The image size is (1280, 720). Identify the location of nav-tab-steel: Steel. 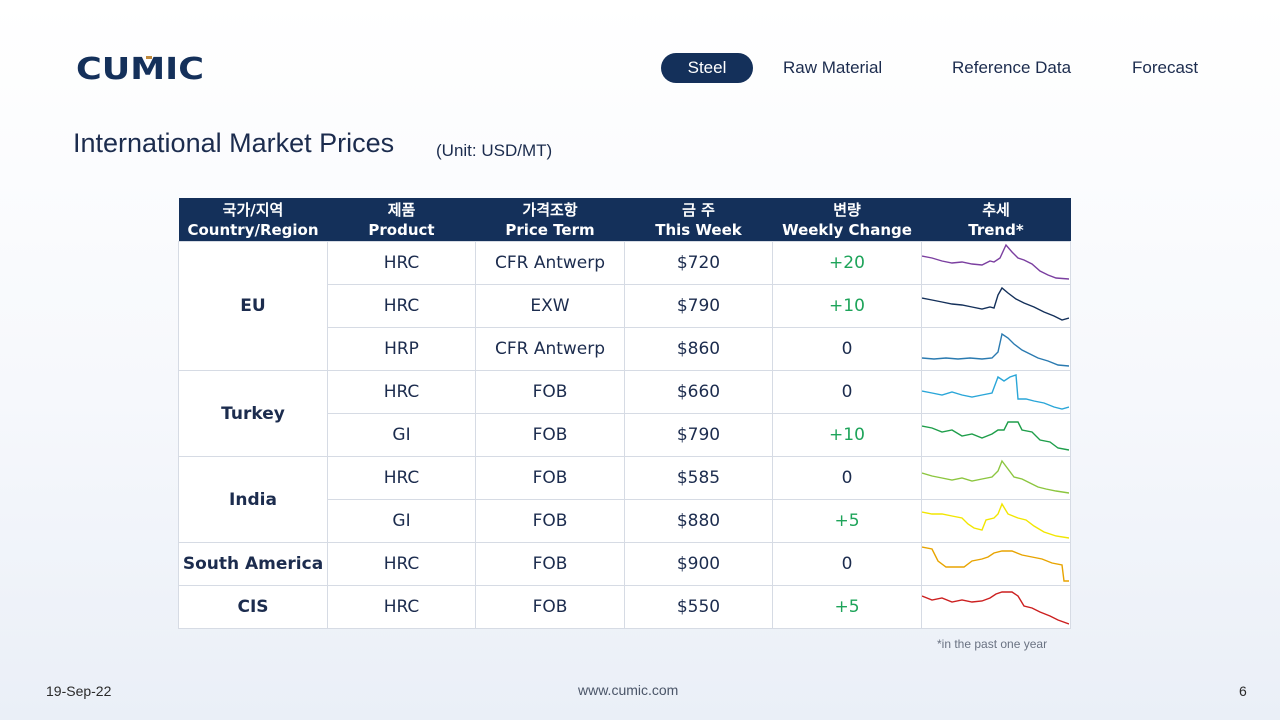
(707, 68).